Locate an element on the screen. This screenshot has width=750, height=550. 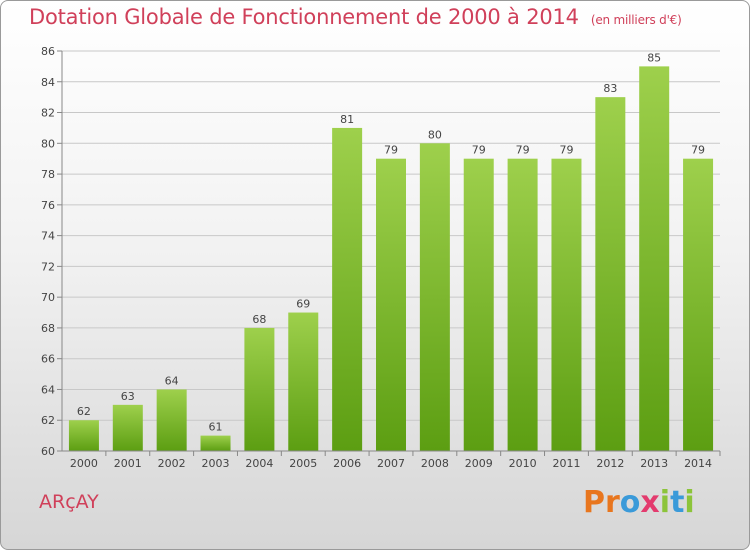
y-tick-label: 70 is located at coordinates (48, 297).